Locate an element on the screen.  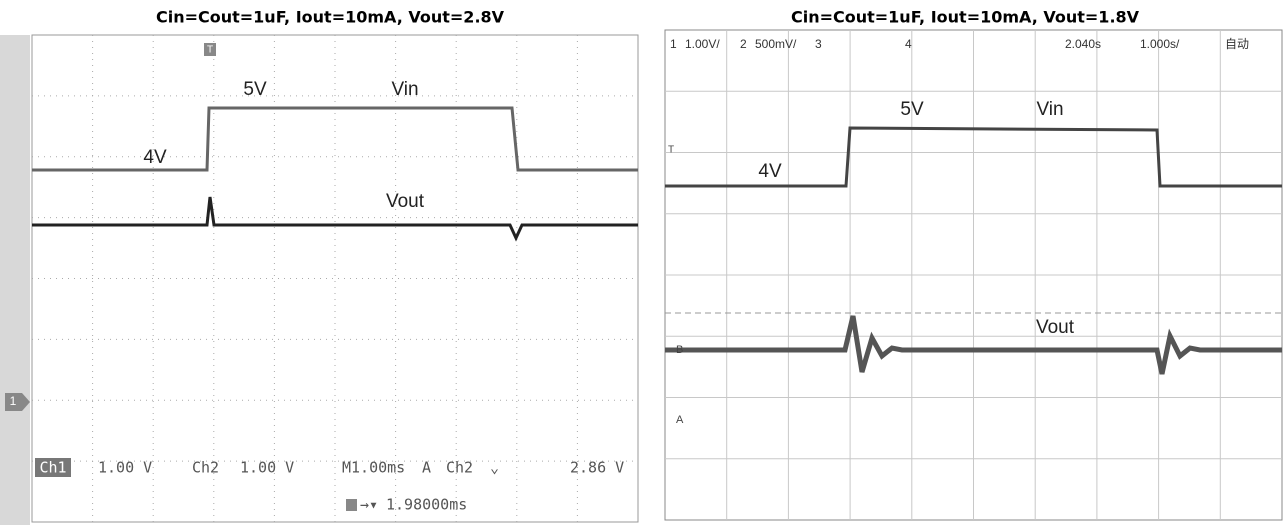
header-item: 2.040s is located at coordinates (1083, 44).